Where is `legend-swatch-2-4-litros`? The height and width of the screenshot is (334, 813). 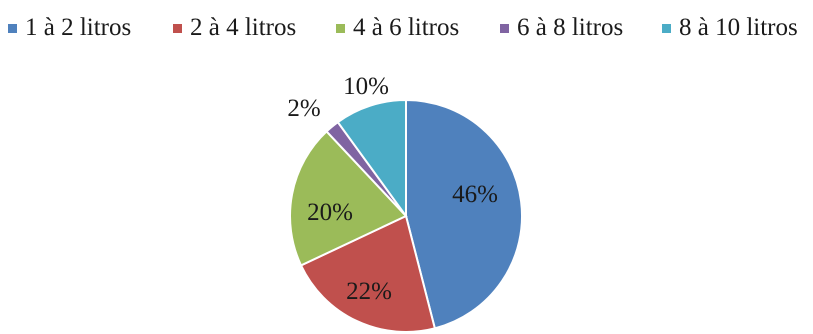 legend-swatch-2-4-litros is located at coordinates (177, 28).